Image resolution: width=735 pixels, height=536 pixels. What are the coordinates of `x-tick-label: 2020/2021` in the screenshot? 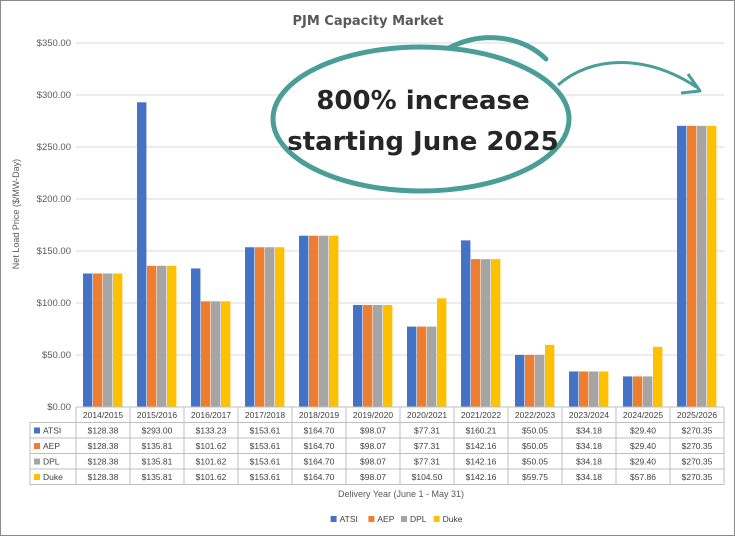 It's located at (427, 415).